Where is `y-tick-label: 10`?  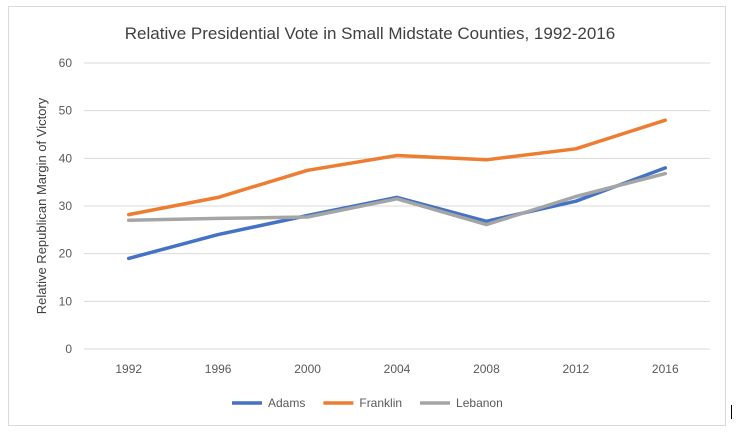
y-tick-label: 10 is located at coordinates (66, 301).